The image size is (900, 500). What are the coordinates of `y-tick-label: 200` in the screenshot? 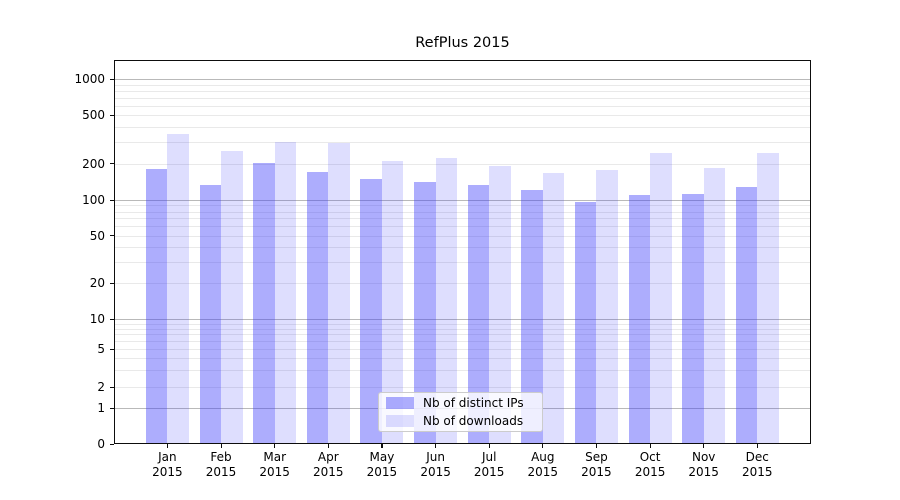 It's located at (93, 163).